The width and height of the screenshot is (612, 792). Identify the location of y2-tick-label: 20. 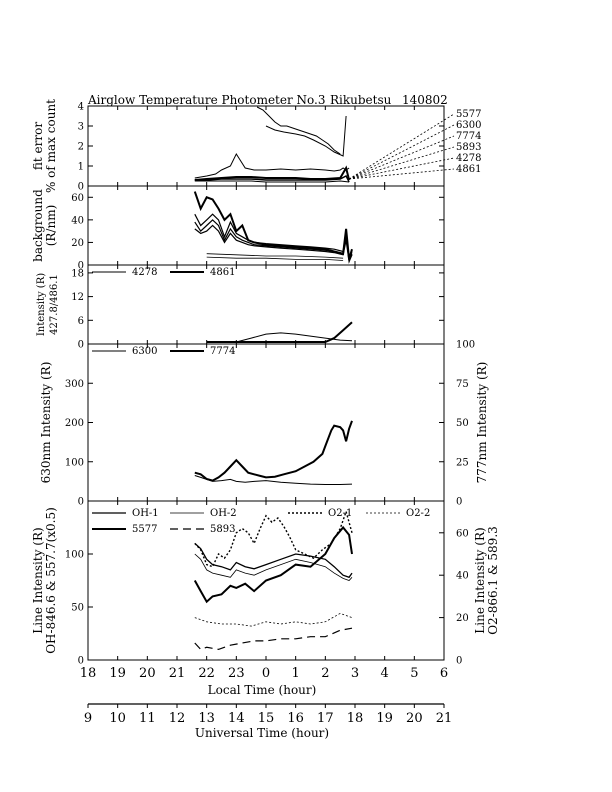
(462, 618).